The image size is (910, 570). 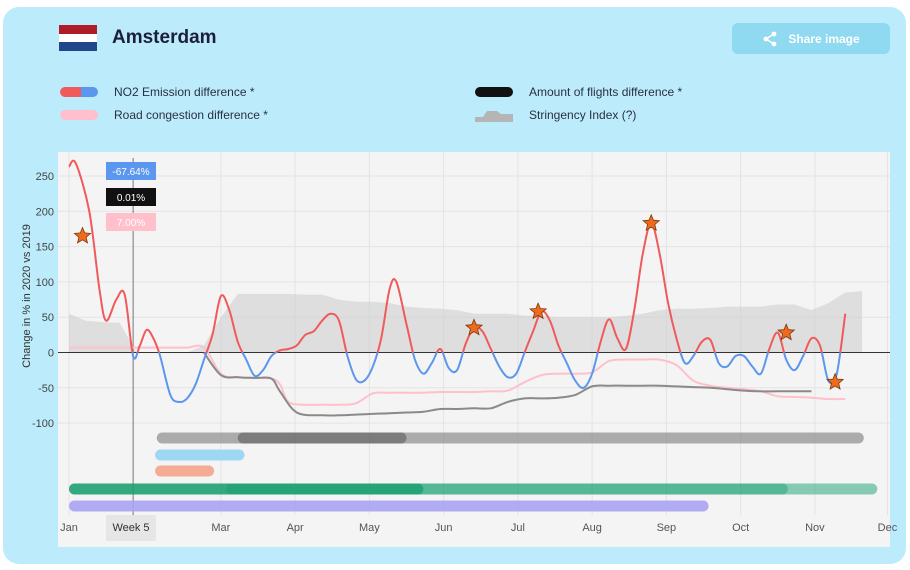 What do you see at coordinates (369, 528) in the screenshot?
I see `x-tick-label-3: May` at bounding box center [369, 528].